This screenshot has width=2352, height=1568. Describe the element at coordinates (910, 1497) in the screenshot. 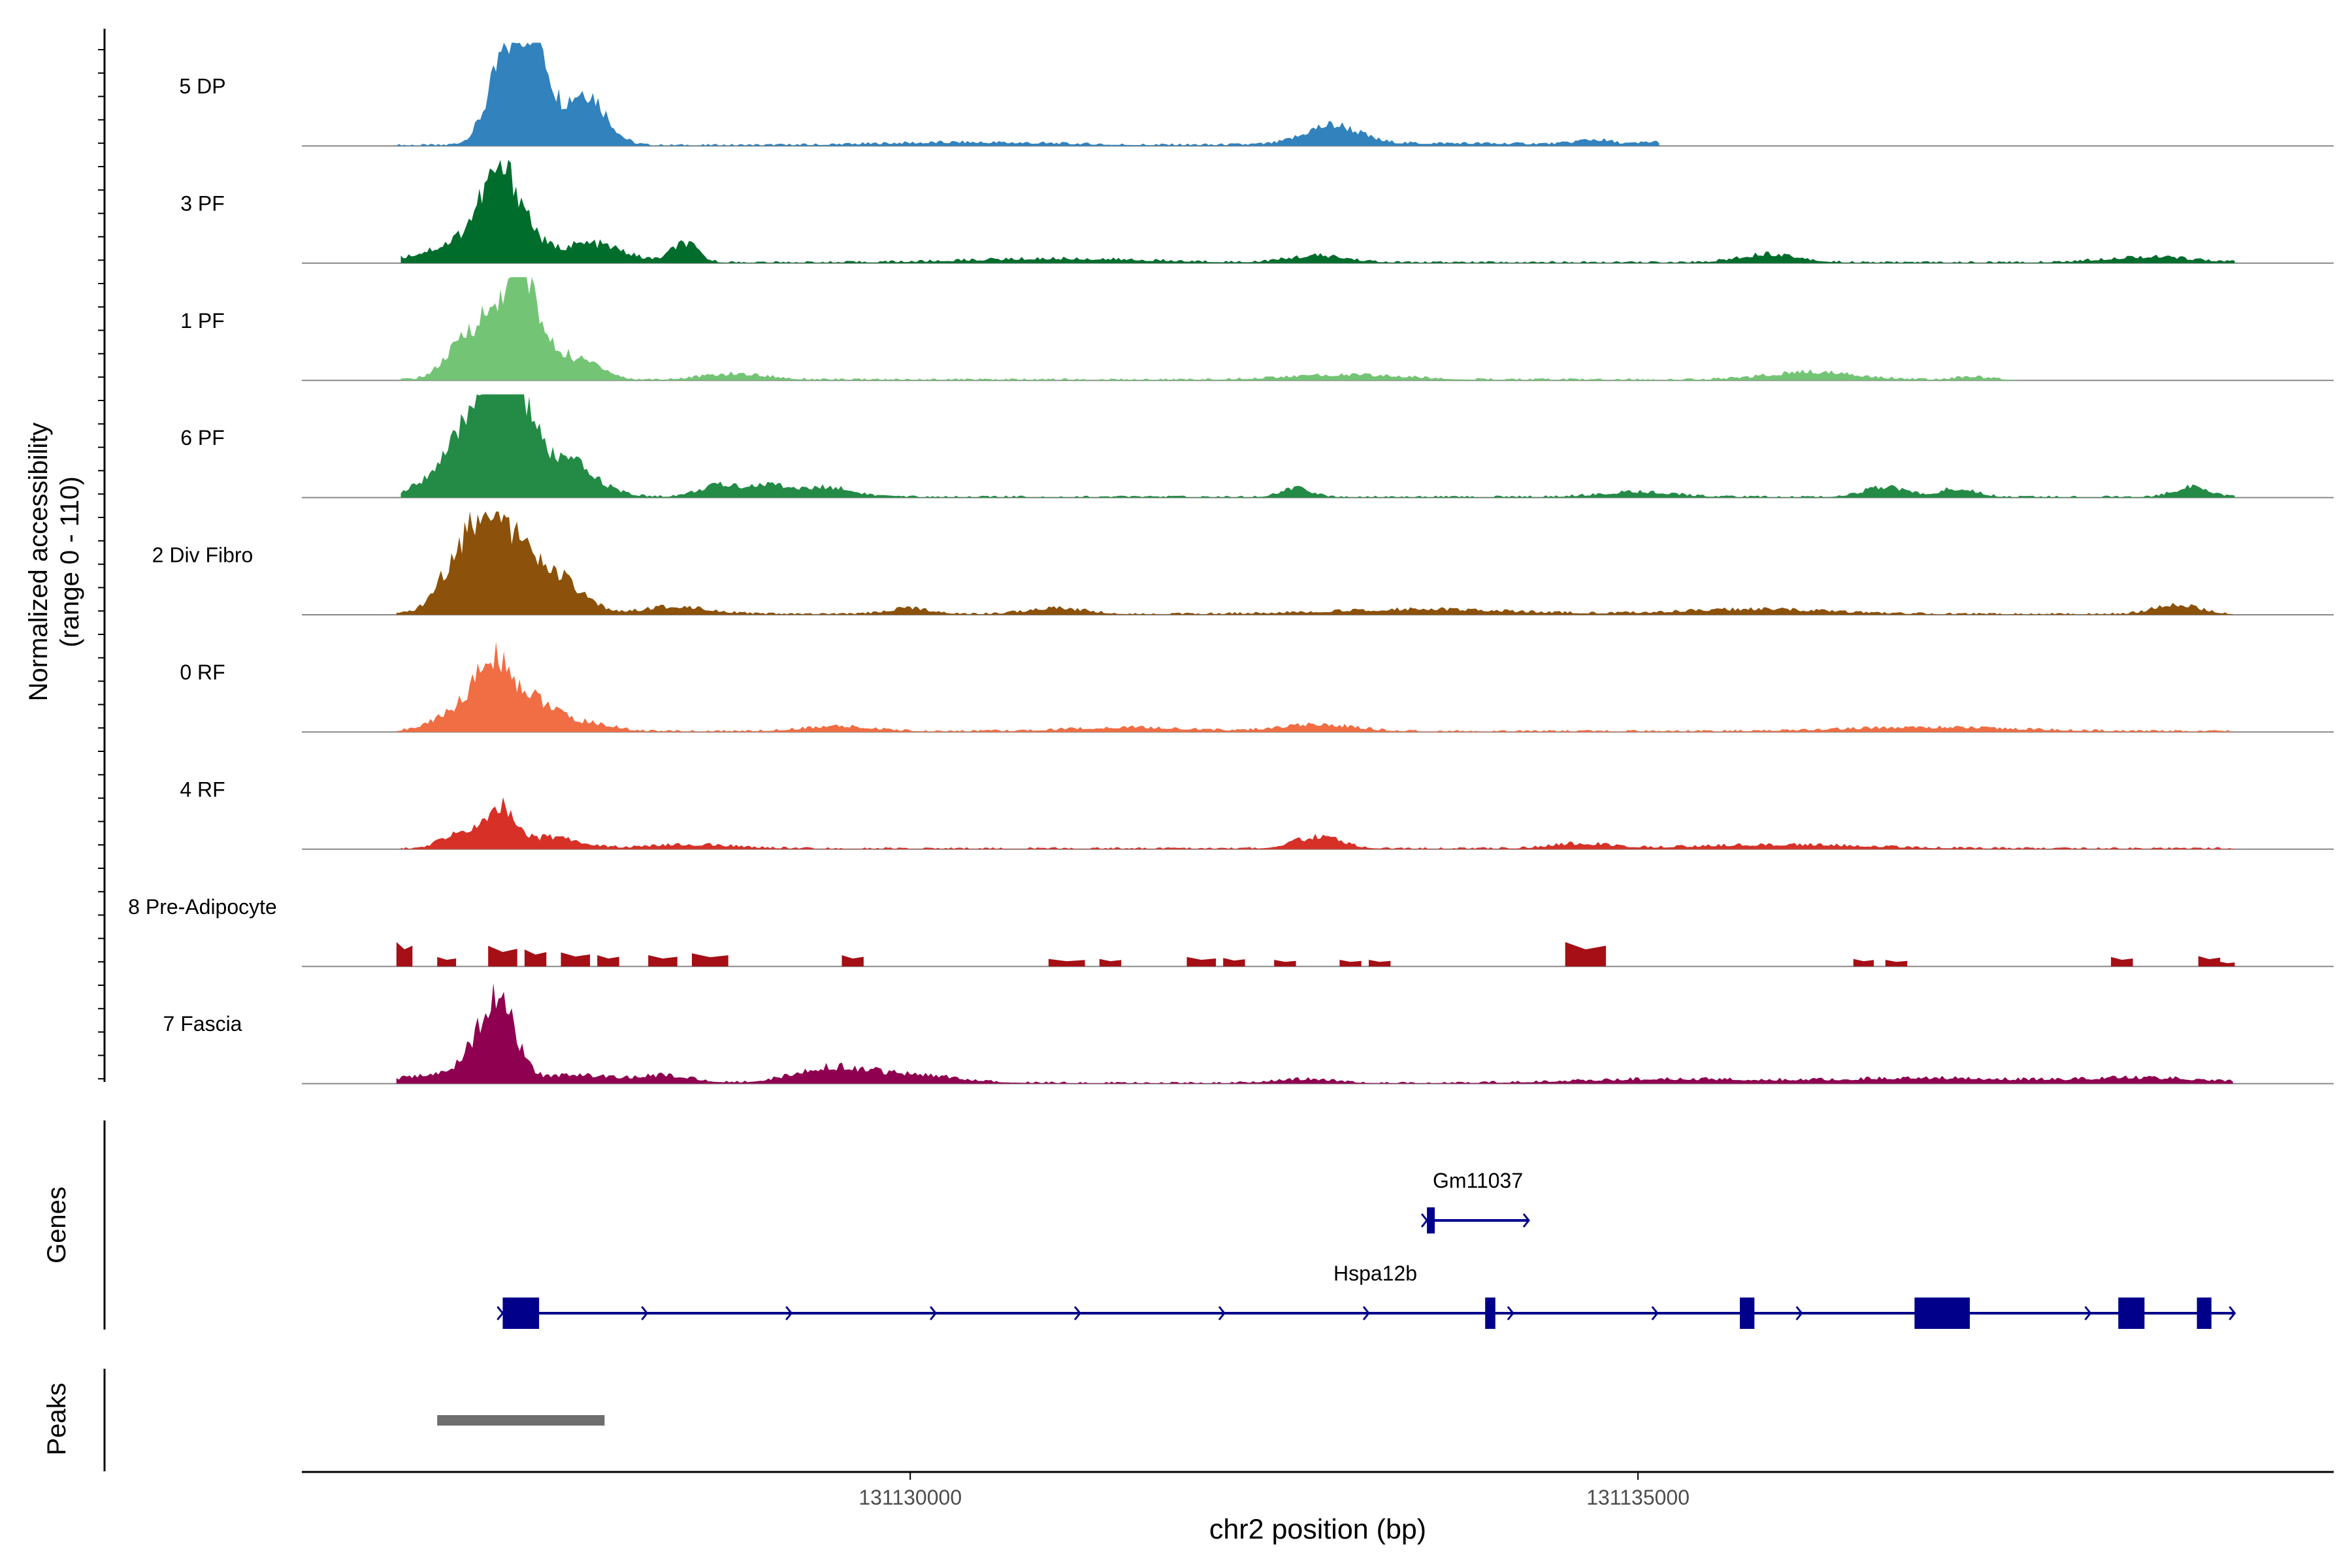

I see `x-tick-label: 131130000` at that location.